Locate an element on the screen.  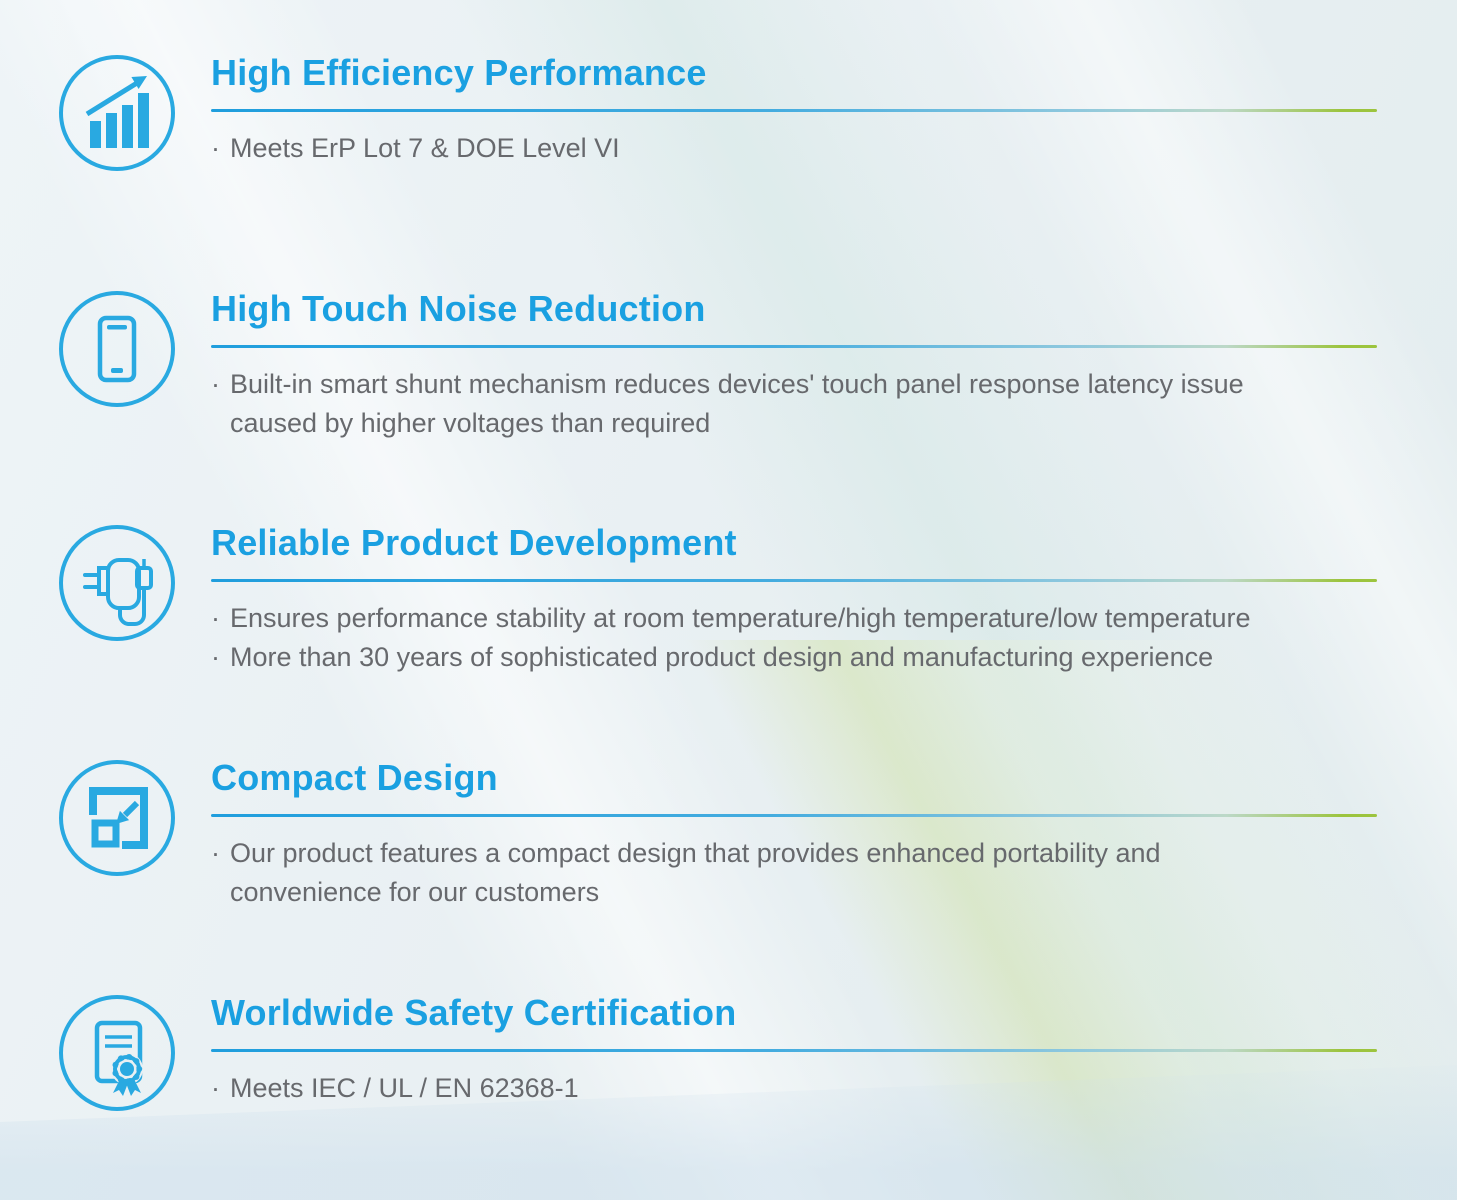
section-title: High Touch Noise Reduction is located at coordinates (458, 308).